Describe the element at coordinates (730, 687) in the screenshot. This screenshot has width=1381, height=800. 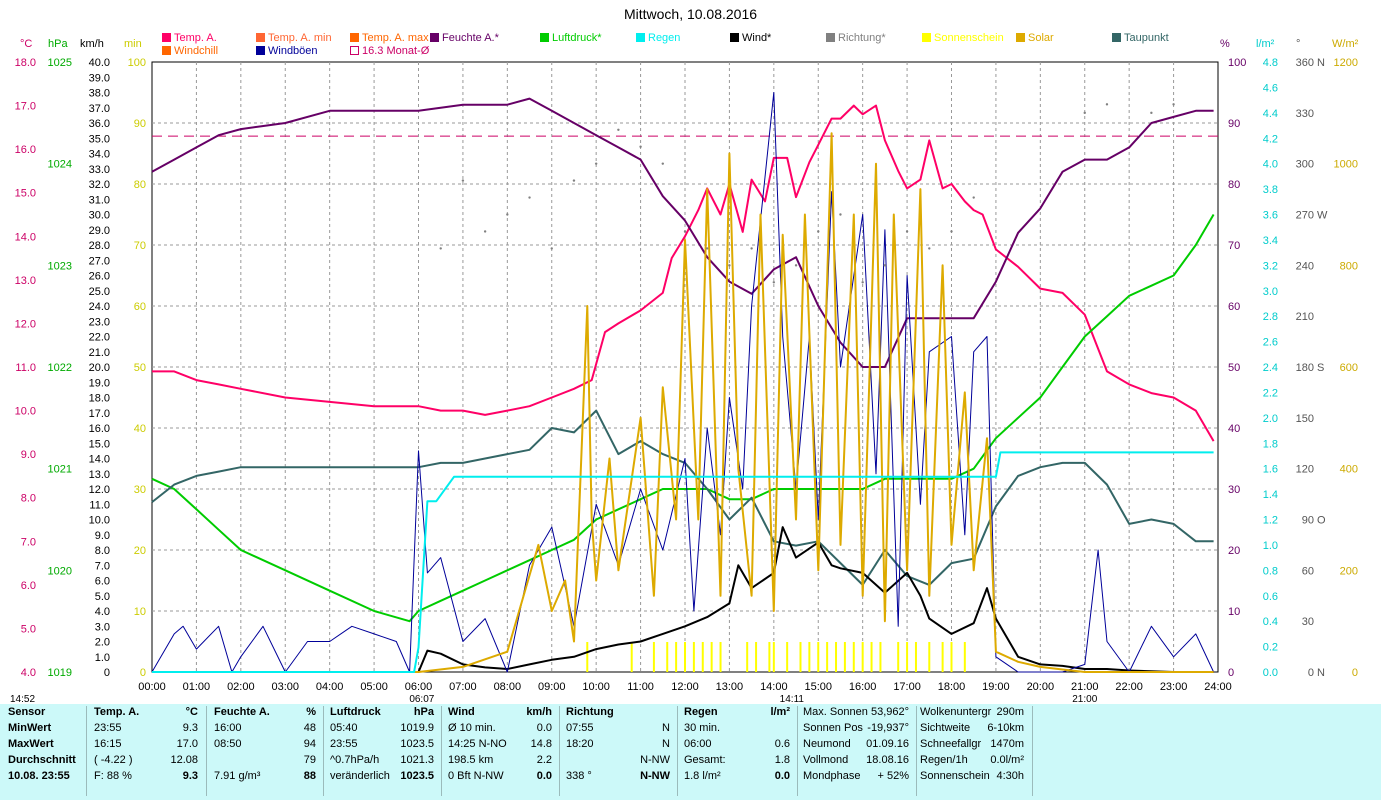
I see `x-tick-label: 13:00` at that location.